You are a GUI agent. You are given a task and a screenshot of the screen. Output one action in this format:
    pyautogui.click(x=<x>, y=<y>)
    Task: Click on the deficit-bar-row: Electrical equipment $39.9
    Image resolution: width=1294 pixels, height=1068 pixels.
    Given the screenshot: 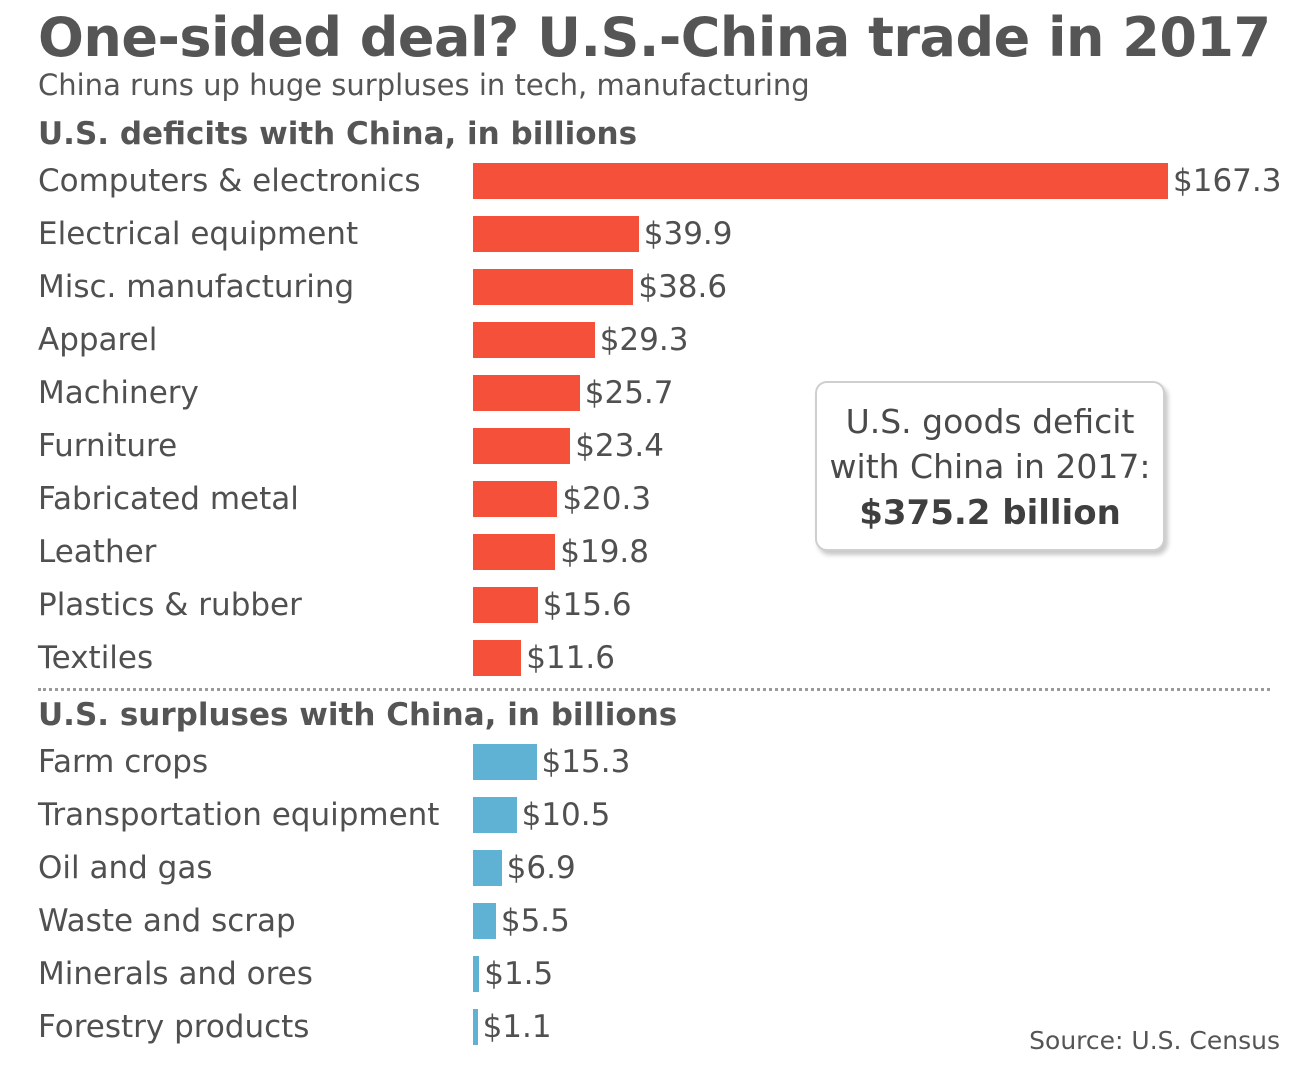 What is the action you would take?
    pyautogui.click(x=647, y=240)
    